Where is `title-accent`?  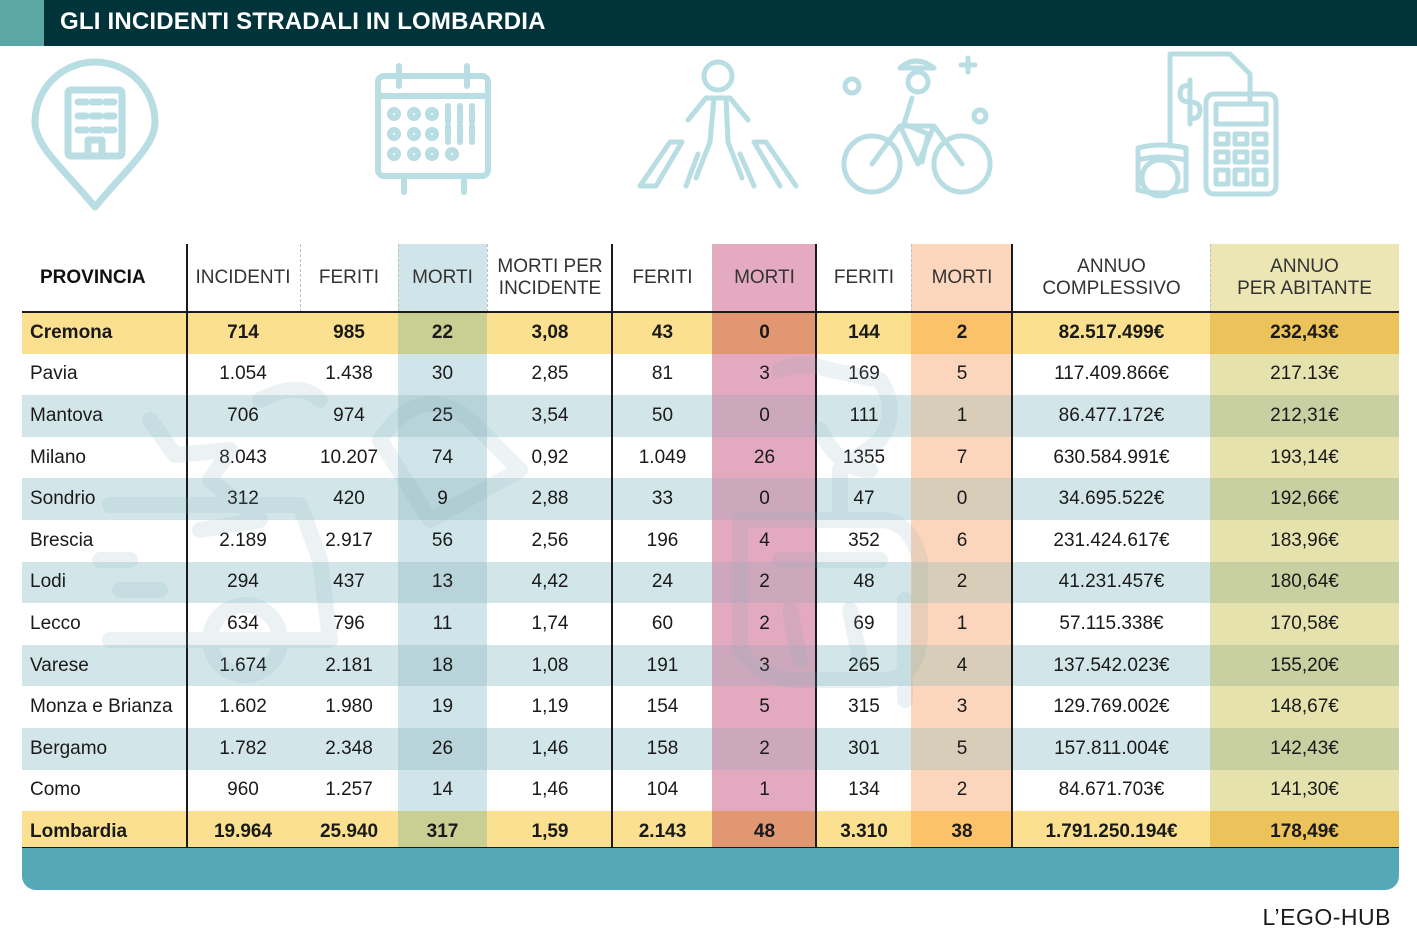 title-accent is located at coordinates (24, 23).